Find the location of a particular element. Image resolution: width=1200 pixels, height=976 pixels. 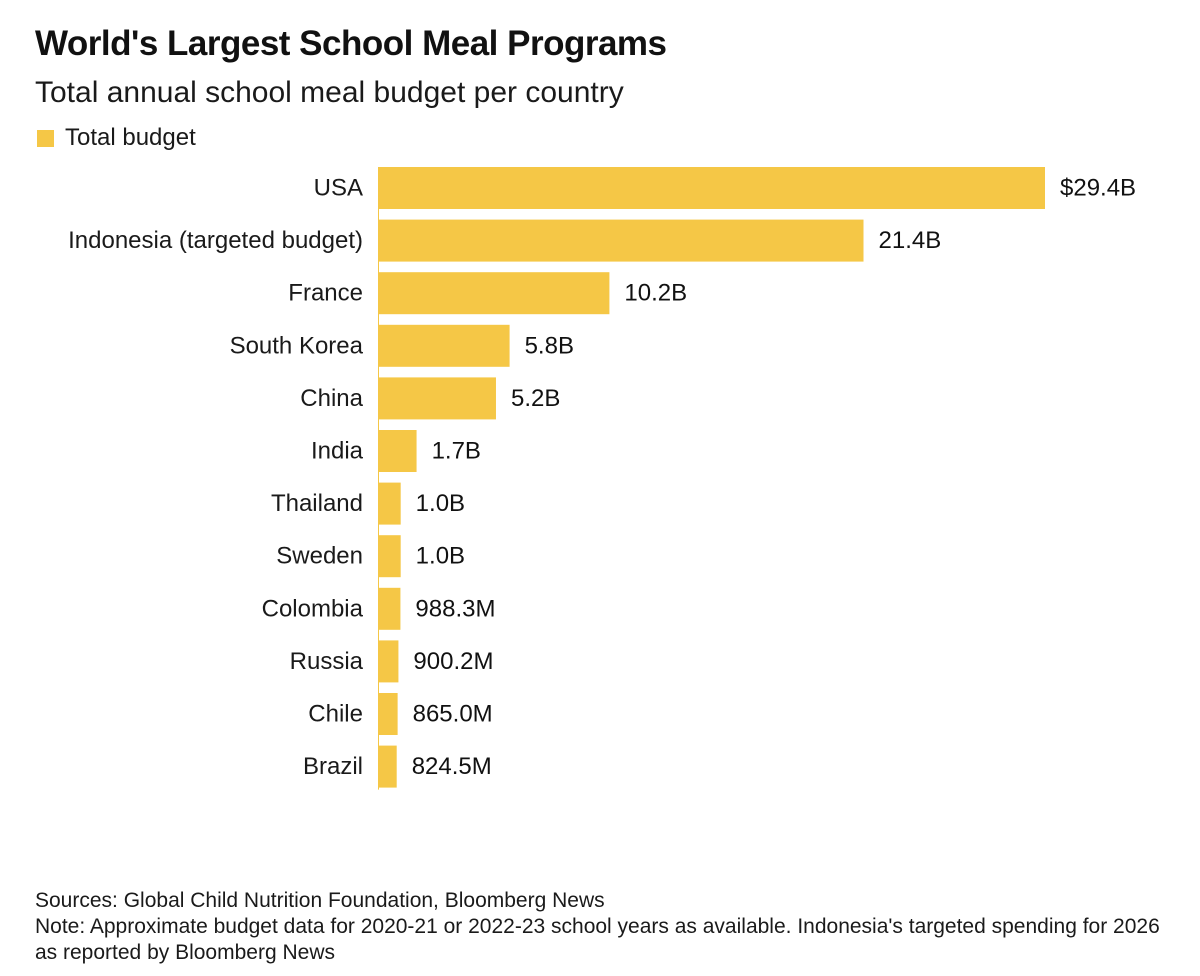

category-label-russia: Russia is located at coordinates (327, 661).